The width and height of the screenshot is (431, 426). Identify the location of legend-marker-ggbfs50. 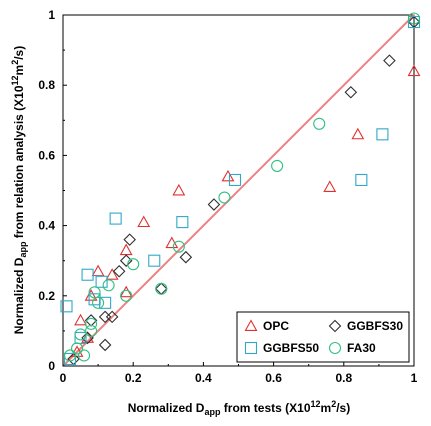
(251, 348).